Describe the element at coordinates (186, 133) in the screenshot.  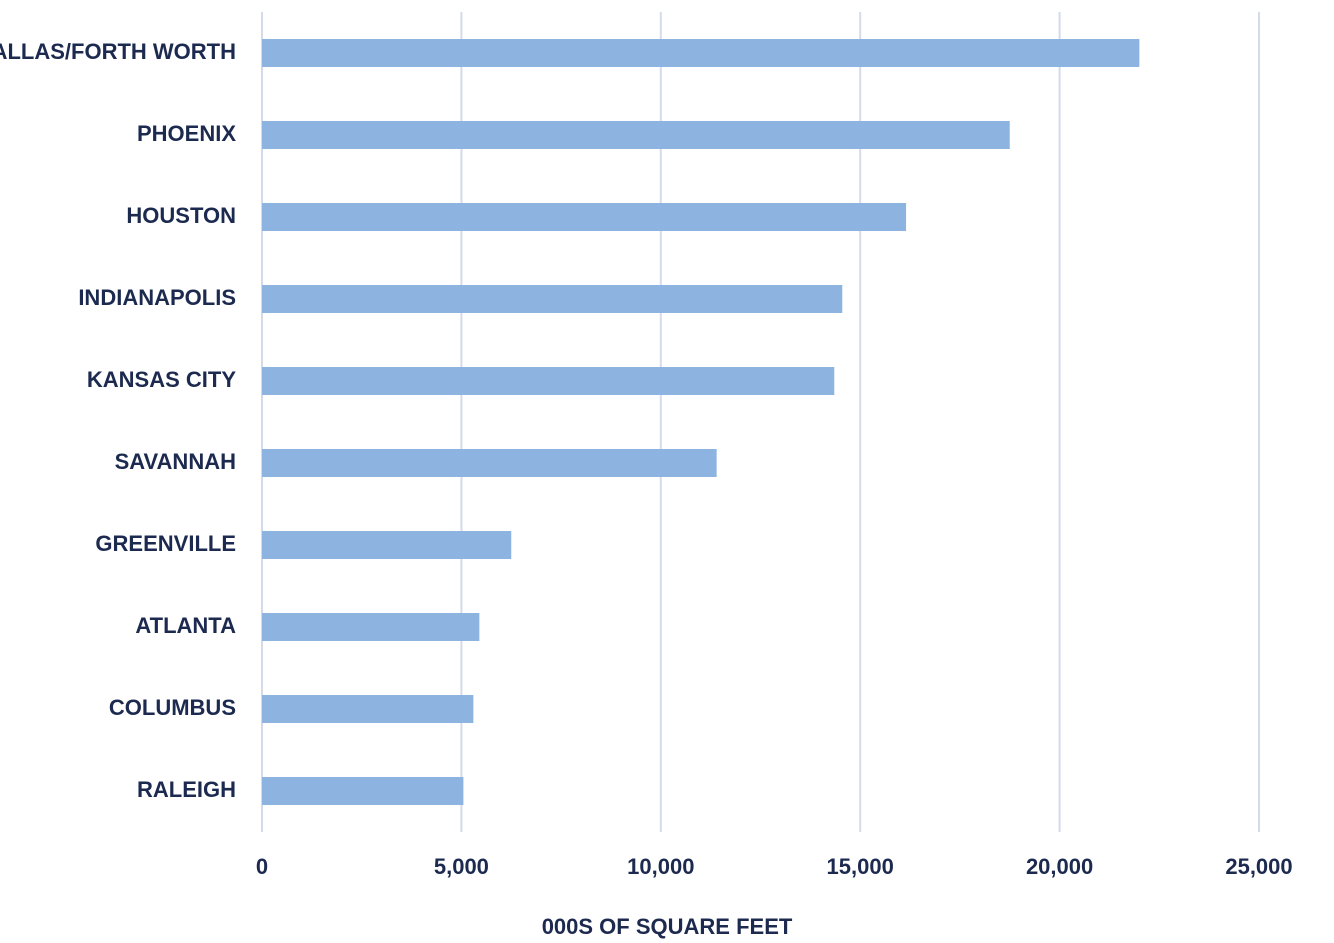
I see `y-tick-label: PHOENIX` at that location.